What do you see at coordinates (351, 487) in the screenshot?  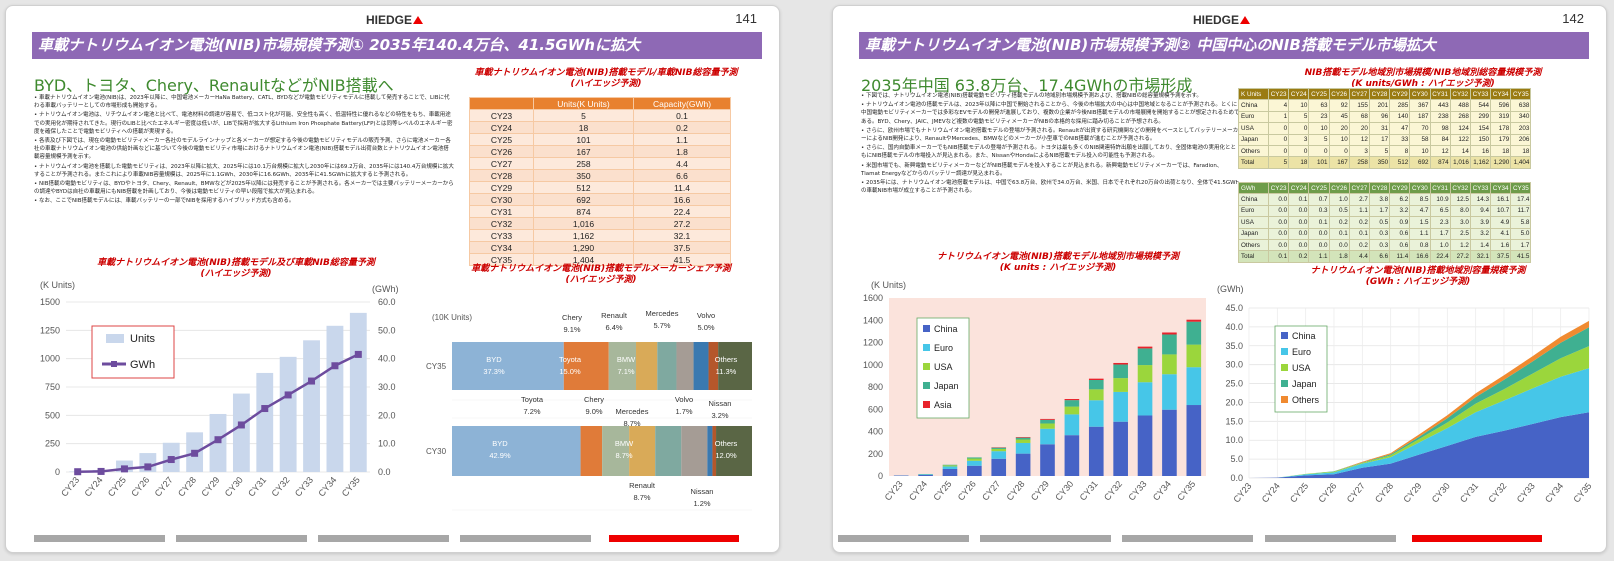 I see `x-tick-label: CY35` at bounding box center [351, 487].